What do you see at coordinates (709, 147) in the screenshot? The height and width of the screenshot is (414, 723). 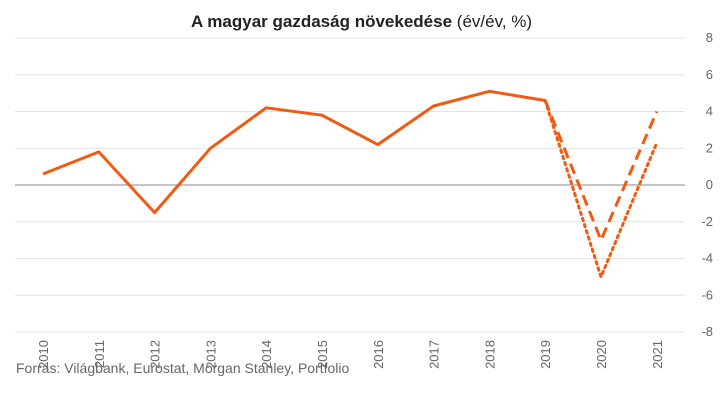 I see `y-tick-label: 2` at bounding box center [709, 147].